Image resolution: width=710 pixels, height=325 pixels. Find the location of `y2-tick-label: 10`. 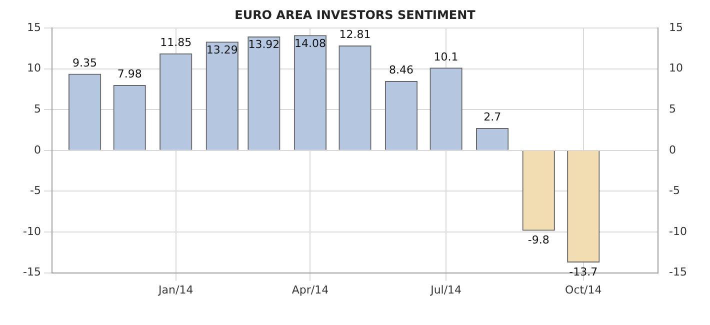

y2-tick-label: 10 is located at coordinates (676, 68).